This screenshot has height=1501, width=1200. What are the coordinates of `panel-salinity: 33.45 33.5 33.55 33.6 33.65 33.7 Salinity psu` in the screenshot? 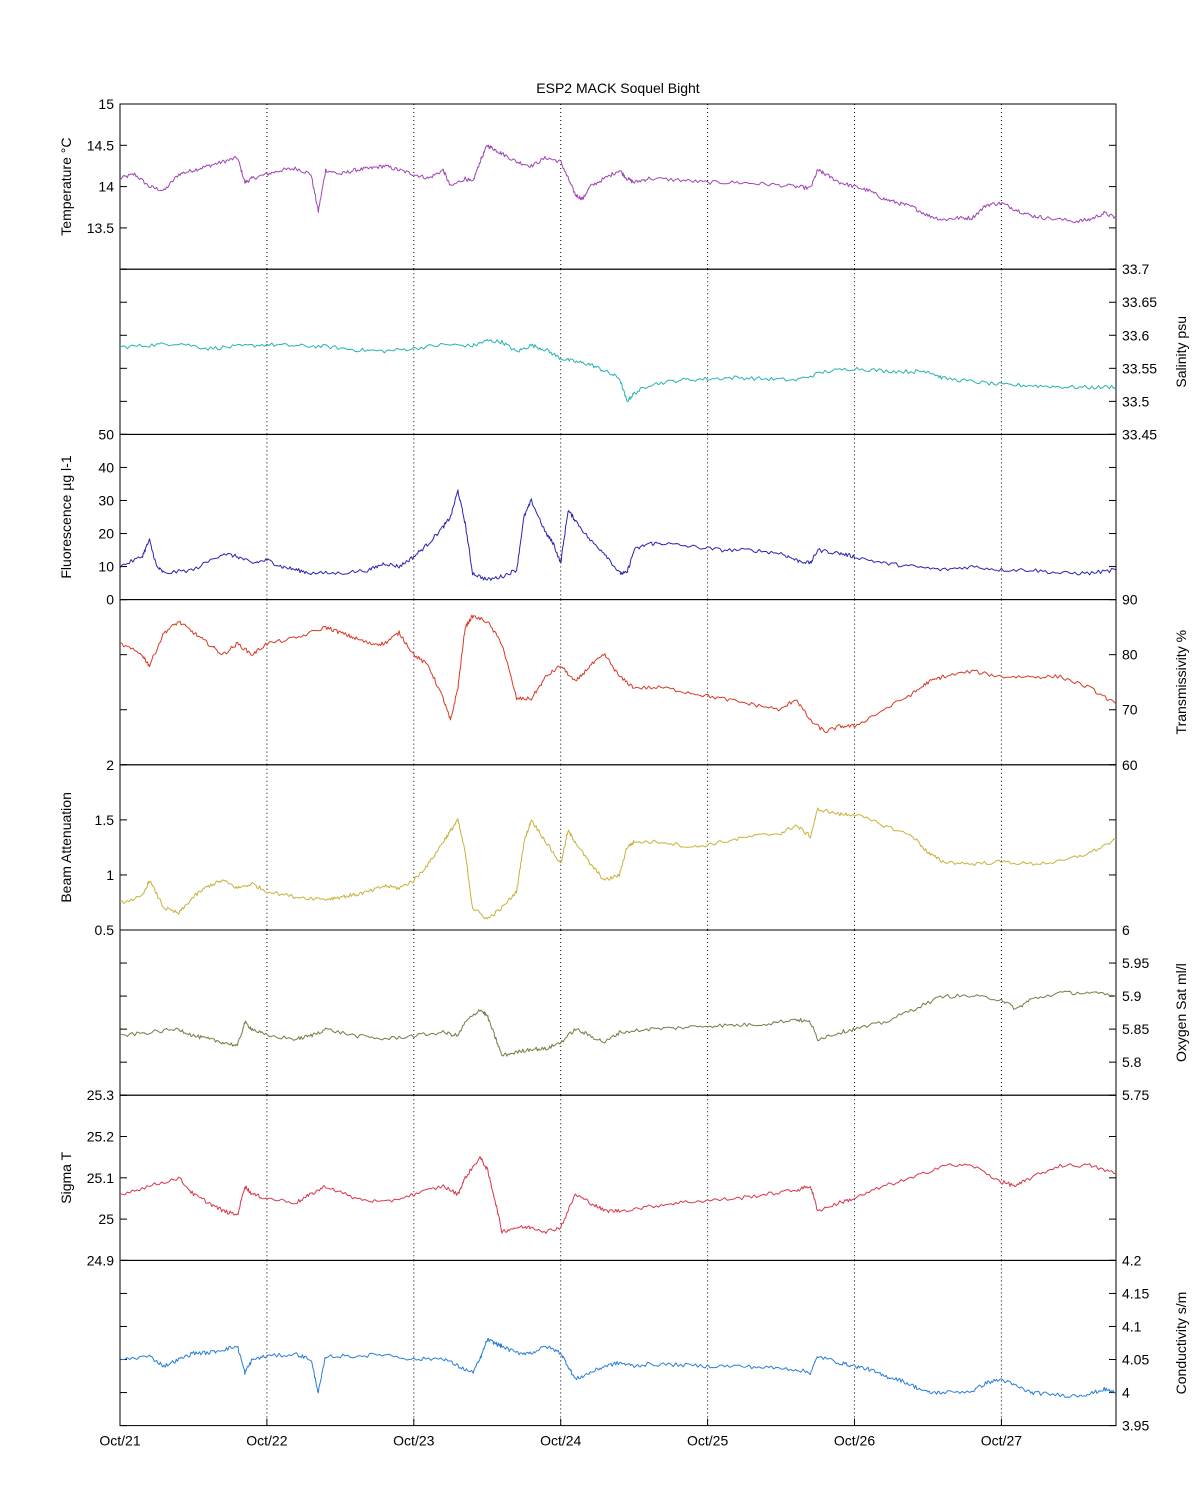 It's located at (654, 351).